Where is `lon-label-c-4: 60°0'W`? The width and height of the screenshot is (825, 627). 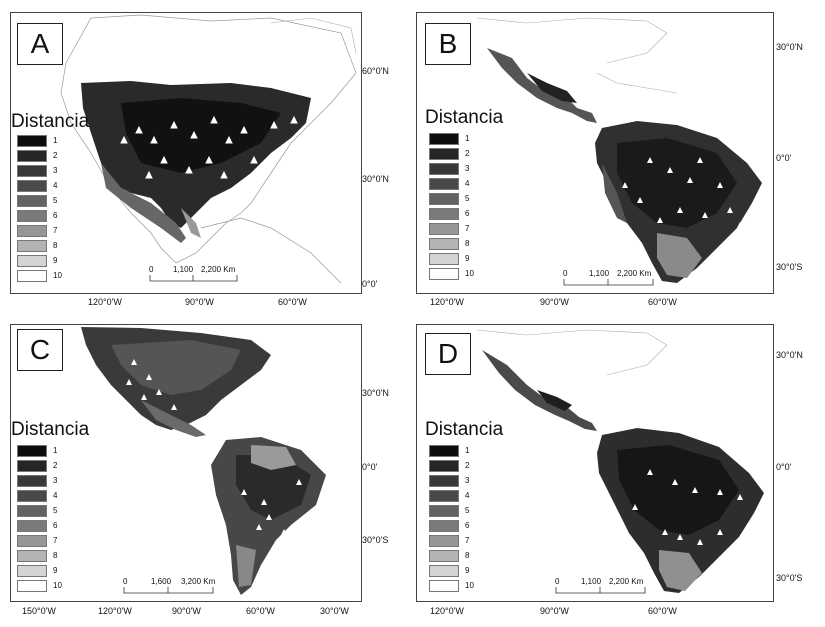 lon-label-c-4: 60°0'W is located at coordinates (260, 611).